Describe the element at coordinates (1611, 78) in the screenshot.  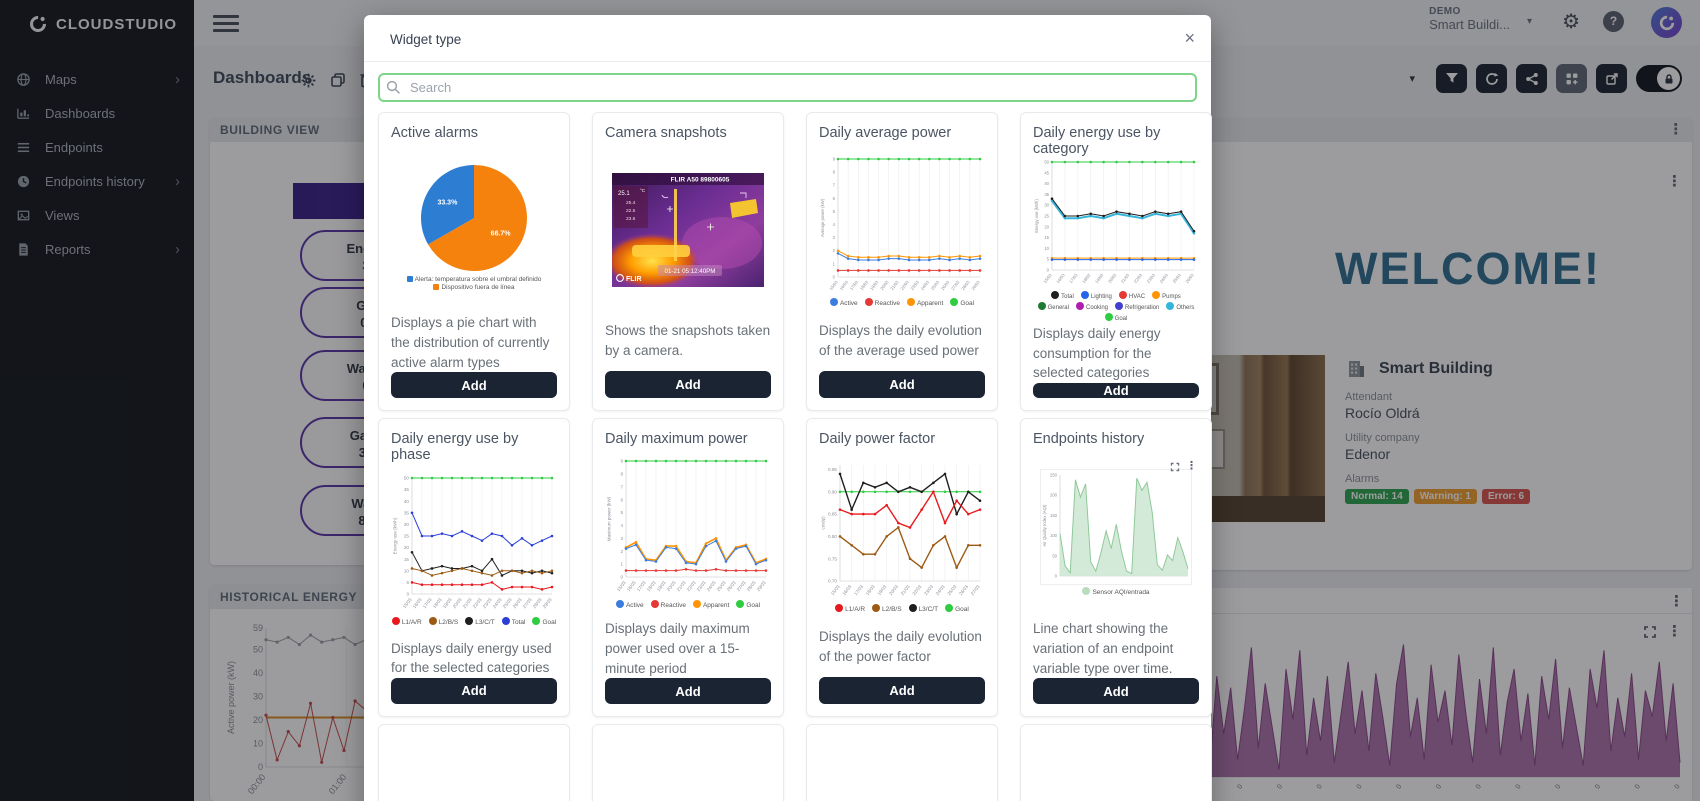
I see `export-button` at that location.